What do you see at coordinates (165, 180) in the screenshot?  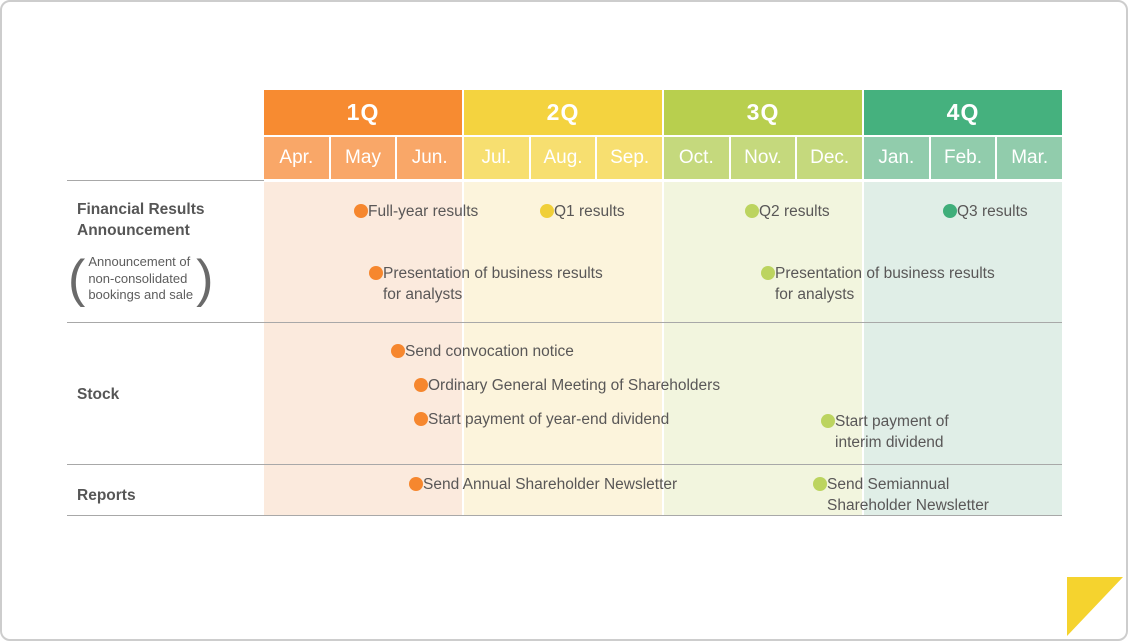 I see `divider-financial-top` at bounding box center [165, 180].